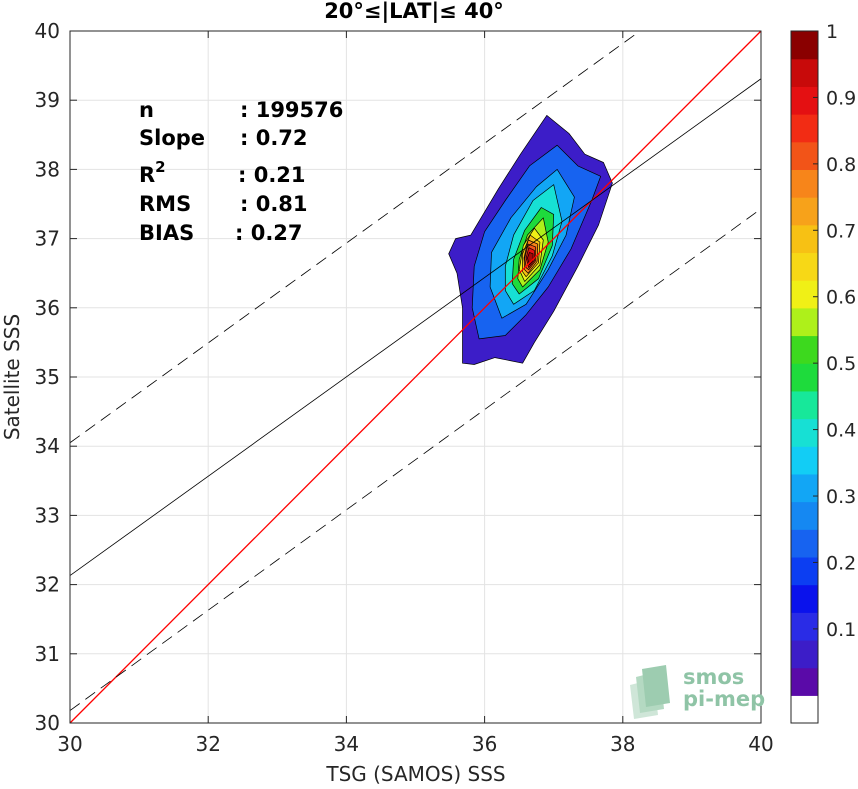 The height and width of the screenshot is (789, 858). I want to click on y-axis-label: Satellite SSS, so click(12, 377).